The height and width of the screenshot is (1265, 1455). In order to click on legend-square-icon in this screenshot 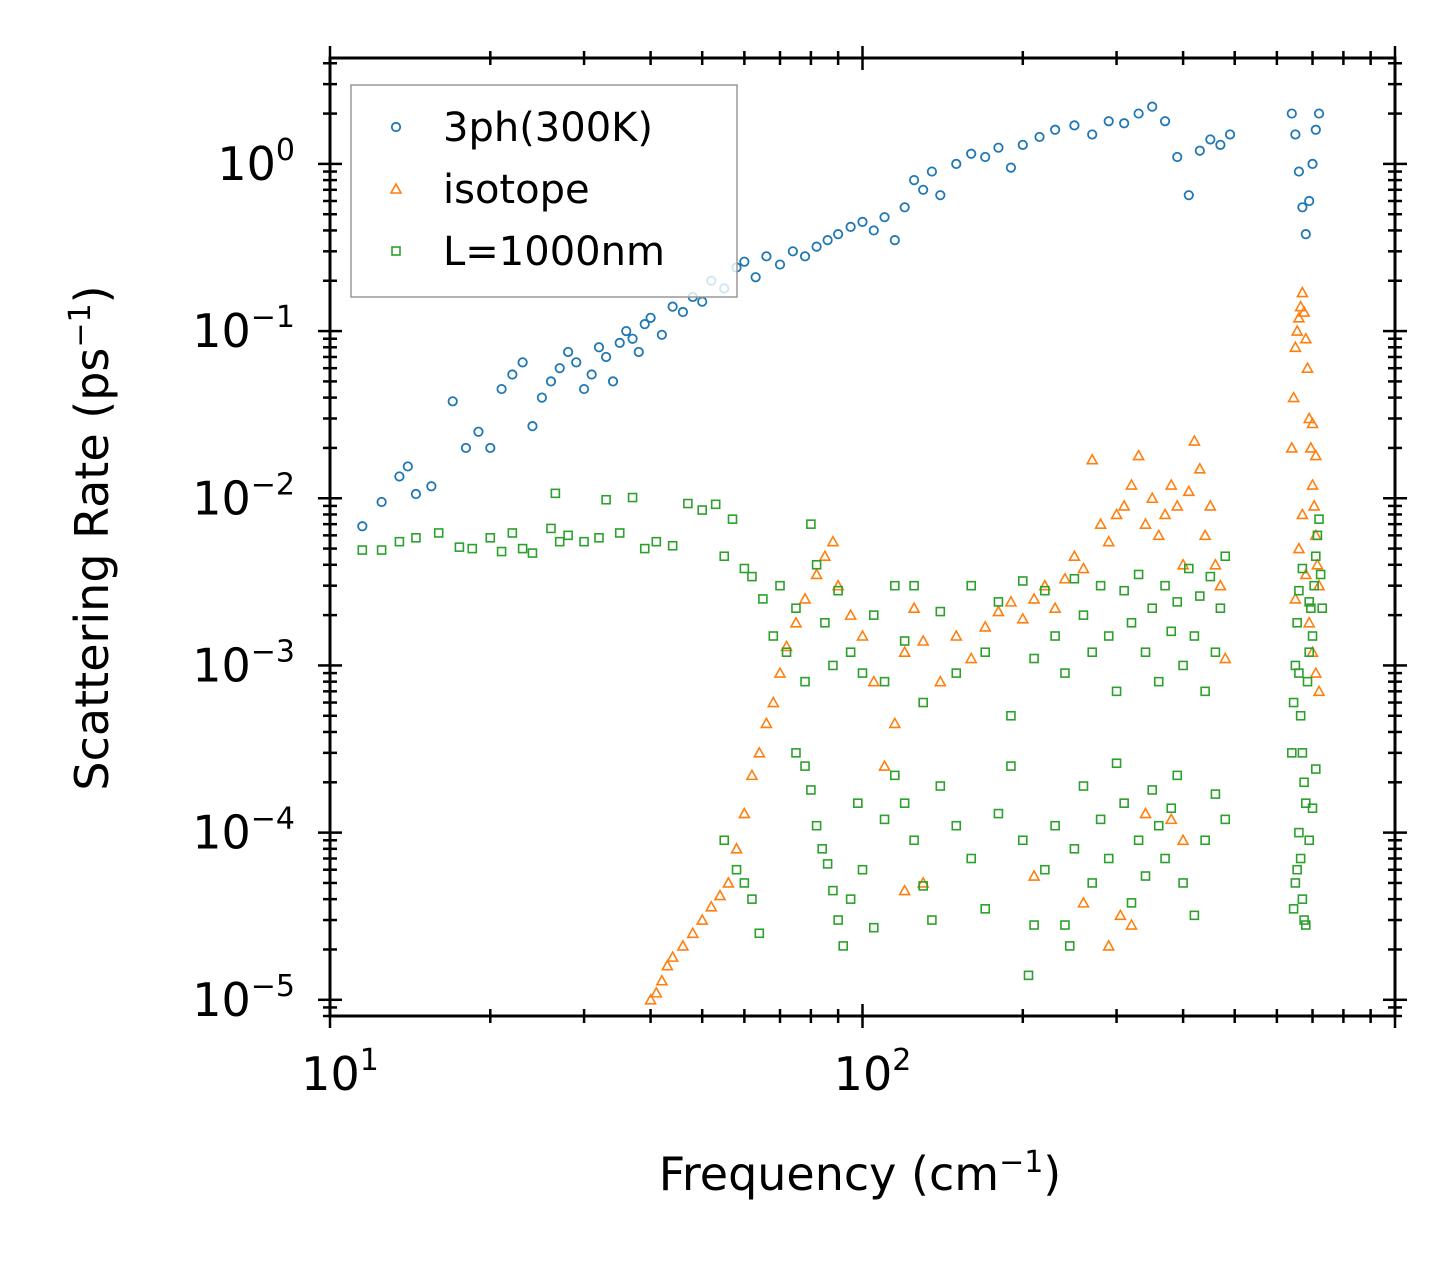, I will do `click(396, 251)`.